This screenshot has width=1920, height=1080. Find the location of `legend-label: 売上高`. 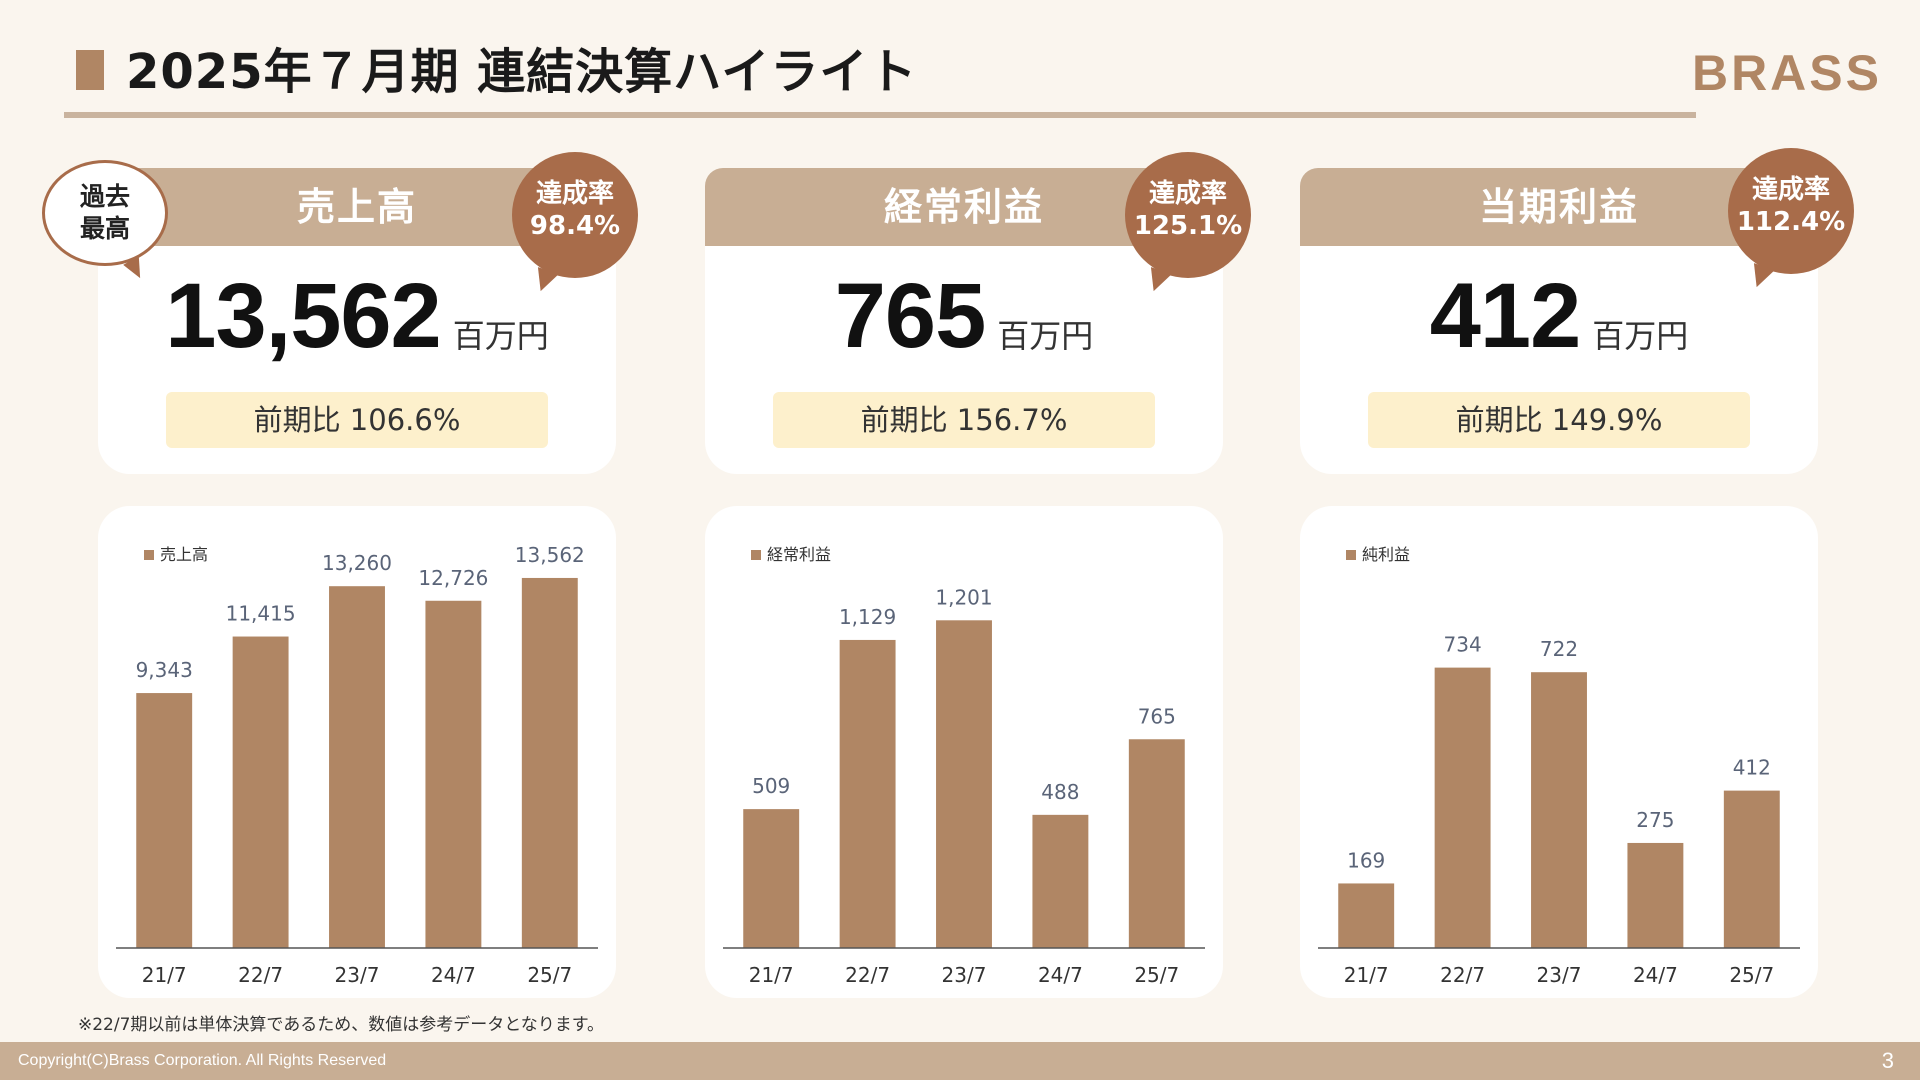

legend-label: 売上高 is located at coordinates (184, 554).